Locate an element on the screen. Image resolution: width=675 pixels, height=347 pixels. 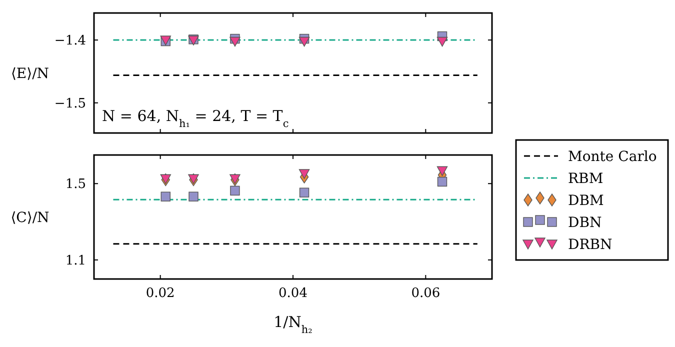
y-axis-title: ⟨C⟩/N is located at coordinates (30, 218).